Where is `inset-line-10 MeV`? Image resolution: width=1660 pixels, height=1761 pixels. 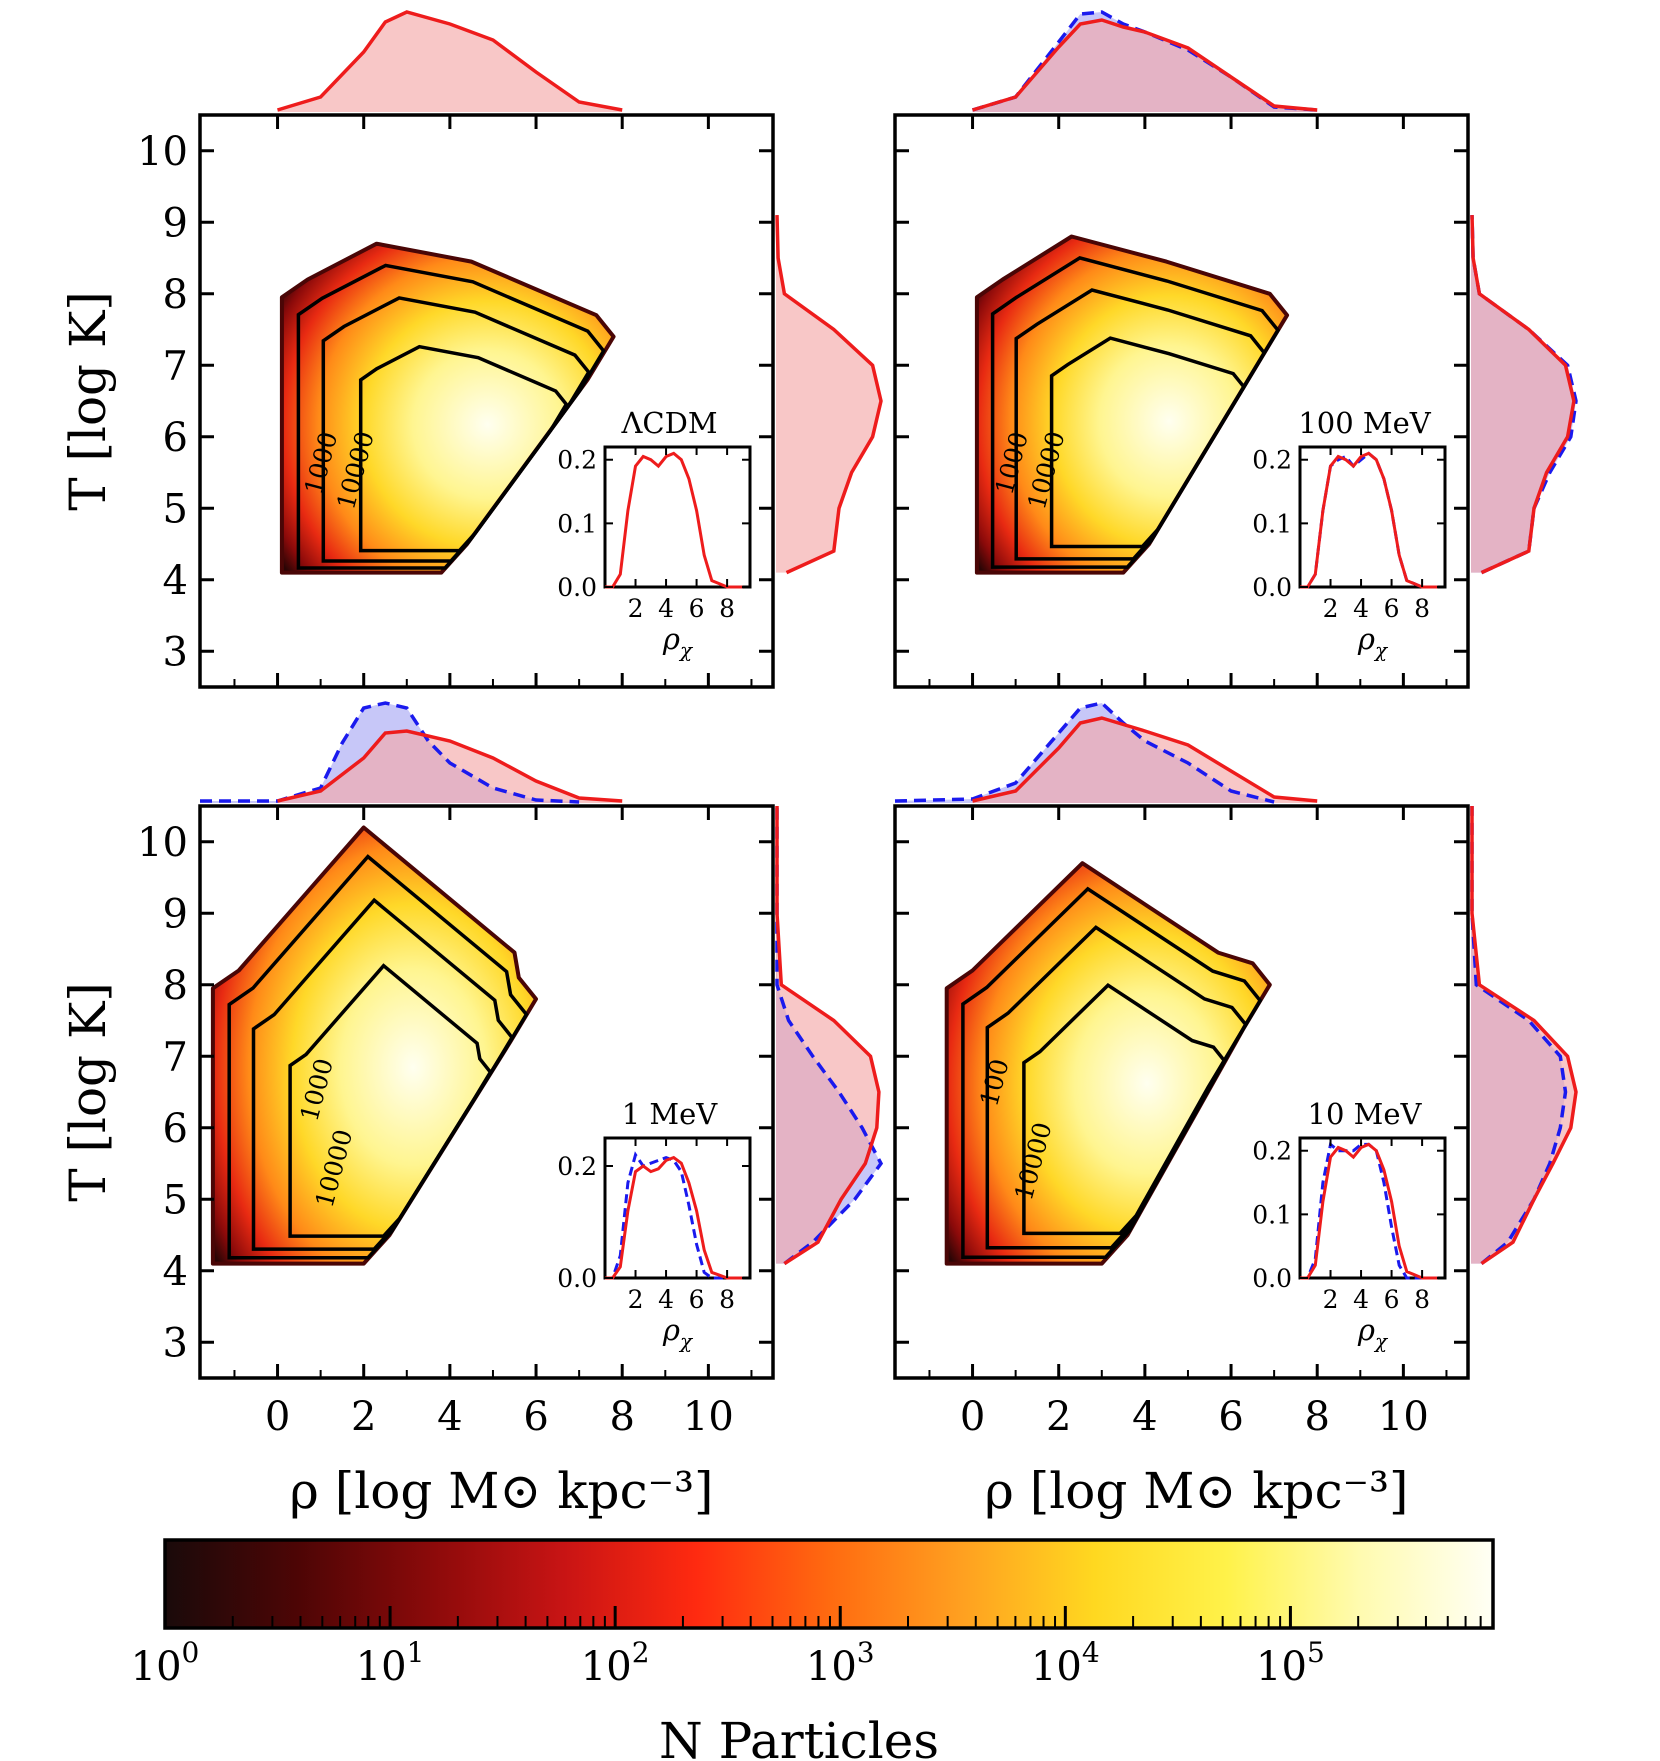
inset-line-10 MeV is located at coordinates (1369, 1211).